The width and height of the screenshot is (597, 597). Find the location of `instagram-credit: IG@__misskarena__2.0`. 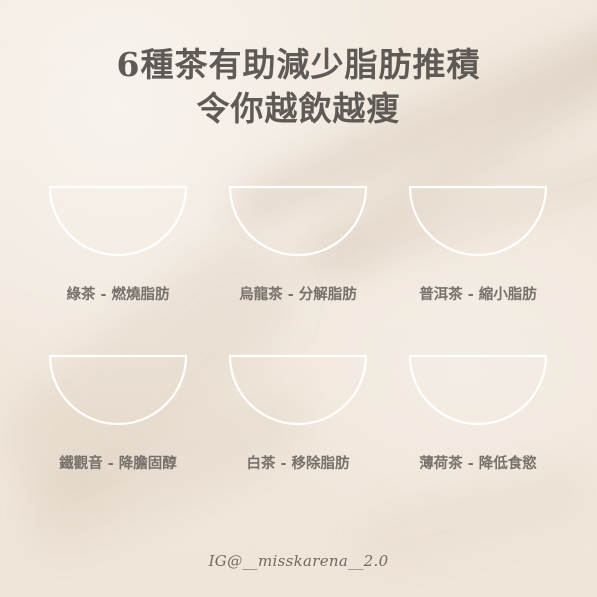

instagram-credit: IG@__misskarena__2.0 is located at coordinates (298, 561).